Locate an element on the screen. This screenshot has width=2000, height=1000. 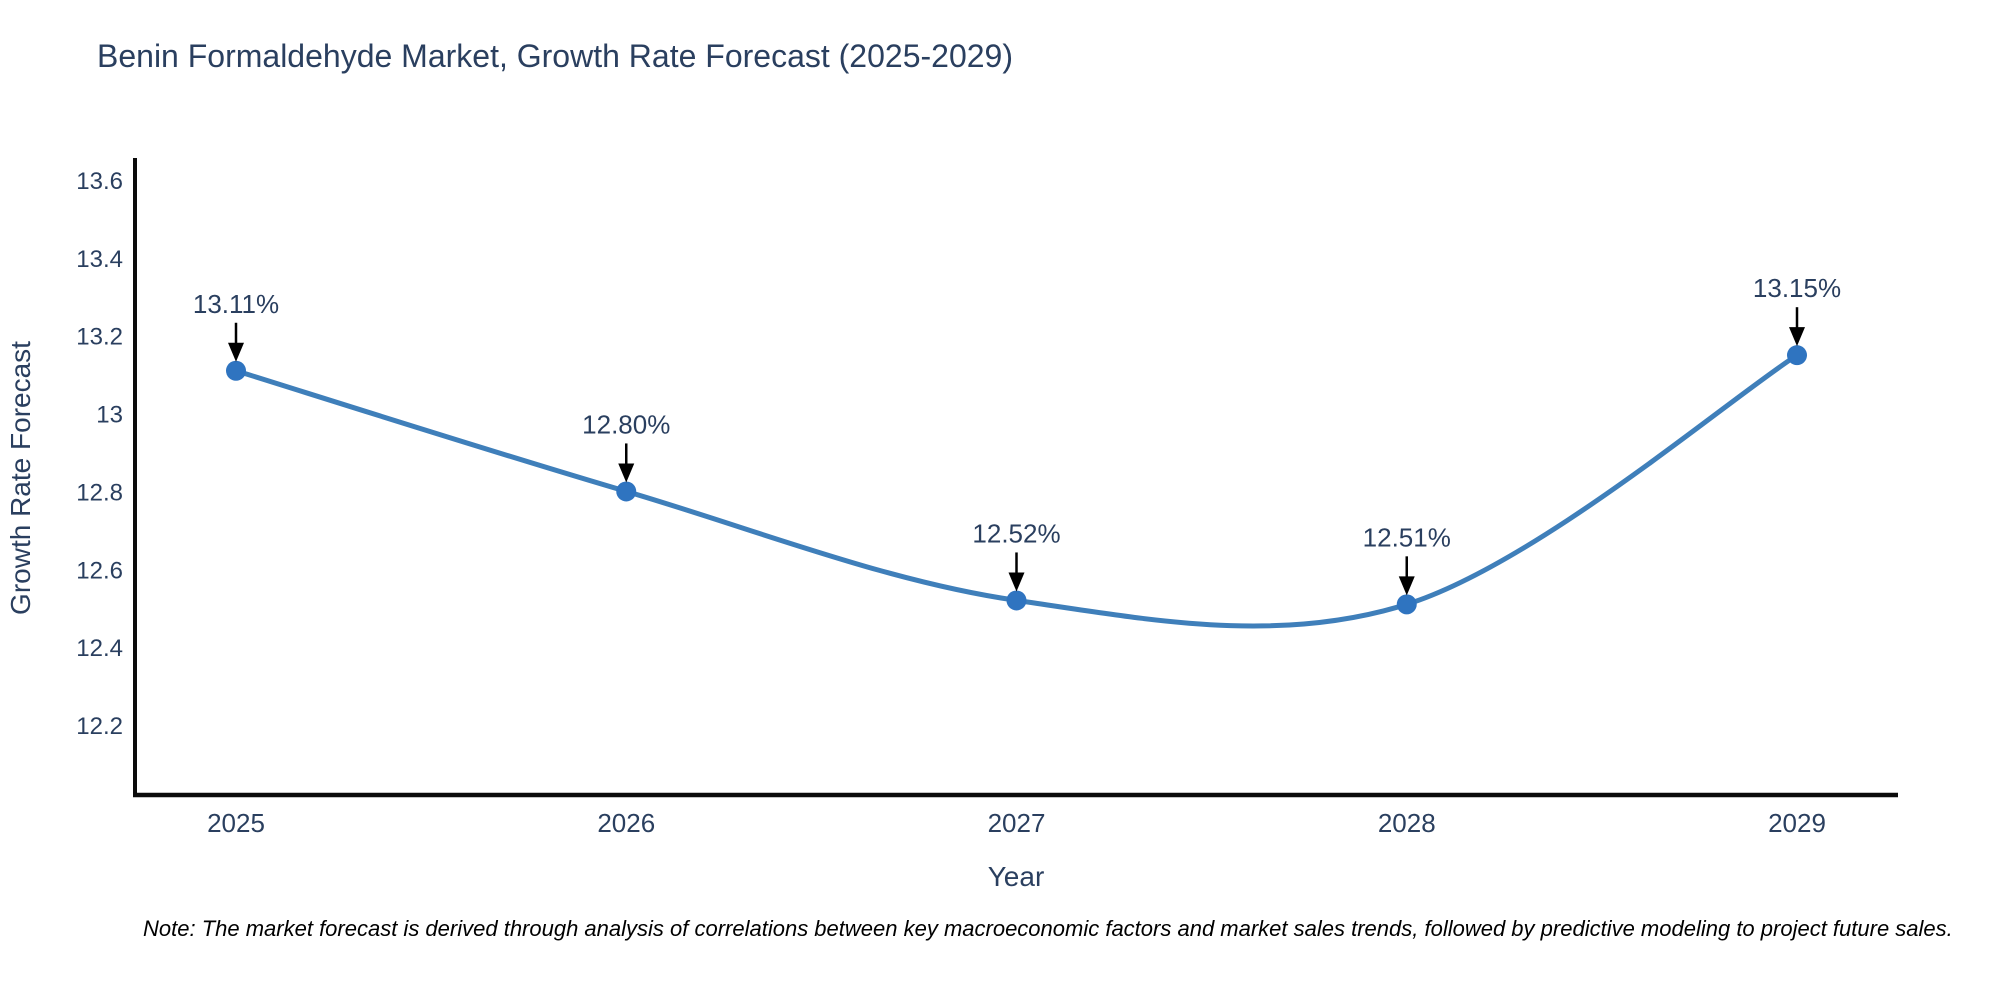
data-point-2029 is located at coordinates (1797, 355).